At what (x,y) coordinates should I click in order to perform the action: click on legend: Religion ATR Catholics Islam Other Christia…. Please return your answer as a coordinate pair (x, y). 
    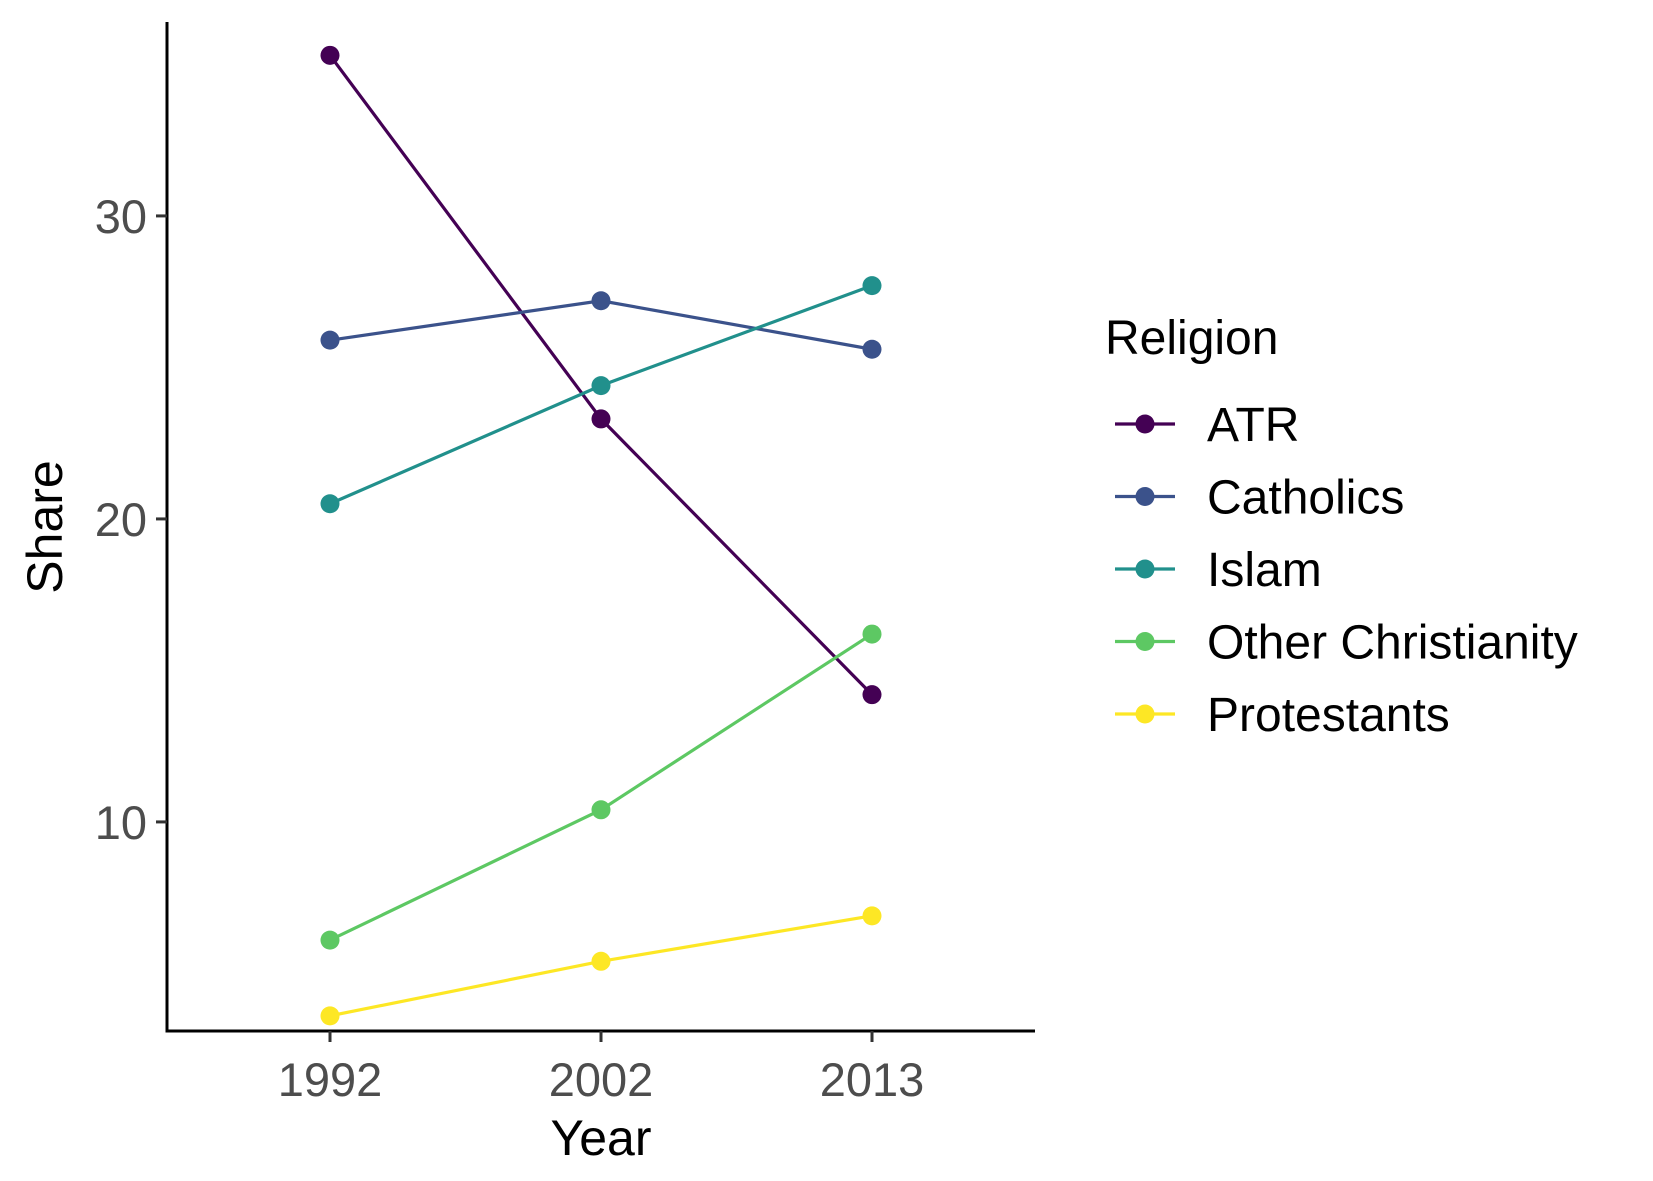
    Looking at the image, I should click on (1341, 527).